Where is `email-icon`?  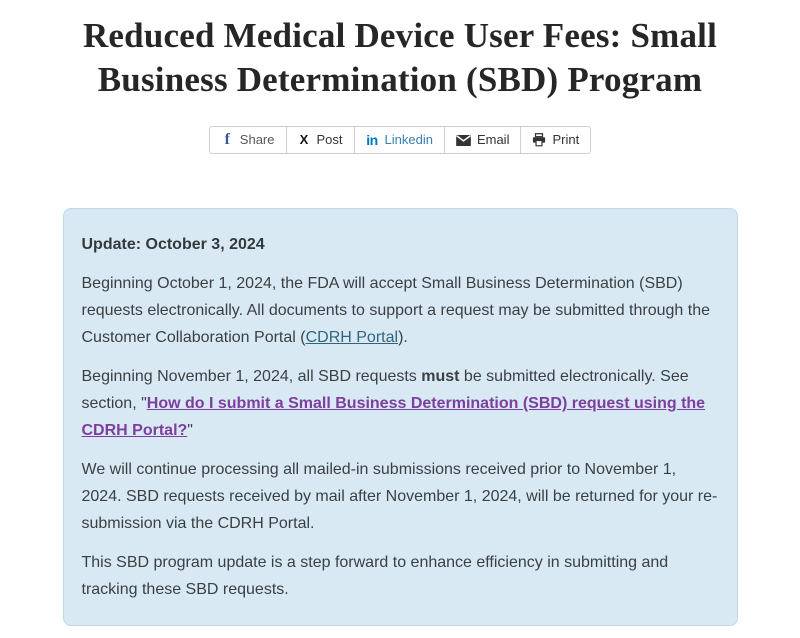
email-icon is located at coordinates (463, 140).